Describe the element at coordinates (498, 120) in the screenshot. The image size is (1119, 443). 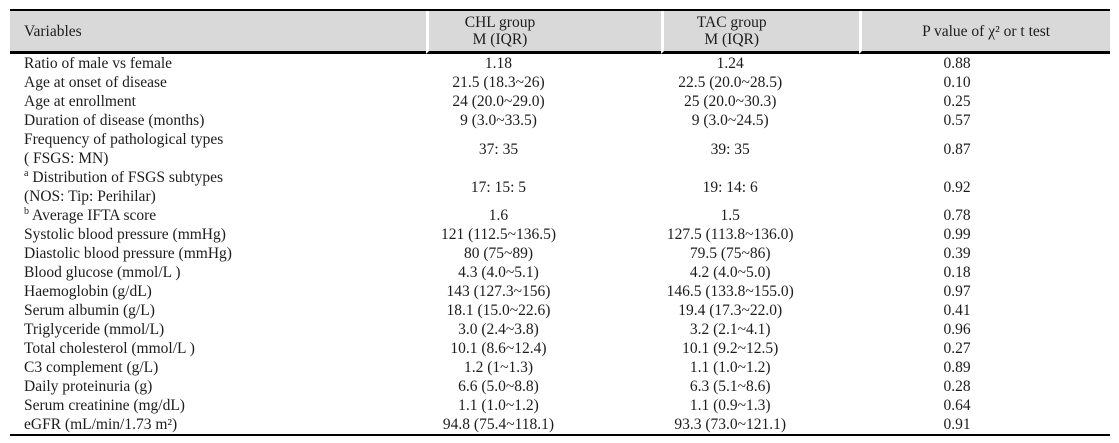
I see `chl-value-cell: 9 (3.0~33.5)` at that location.